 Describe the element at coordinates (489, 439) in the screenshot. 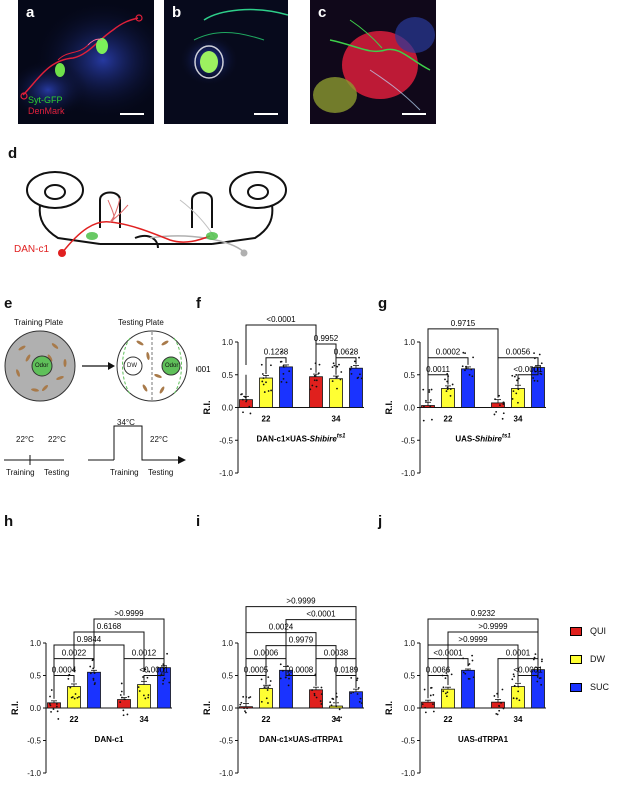

I see `x-axis-title-italic: Shibire` at that location.